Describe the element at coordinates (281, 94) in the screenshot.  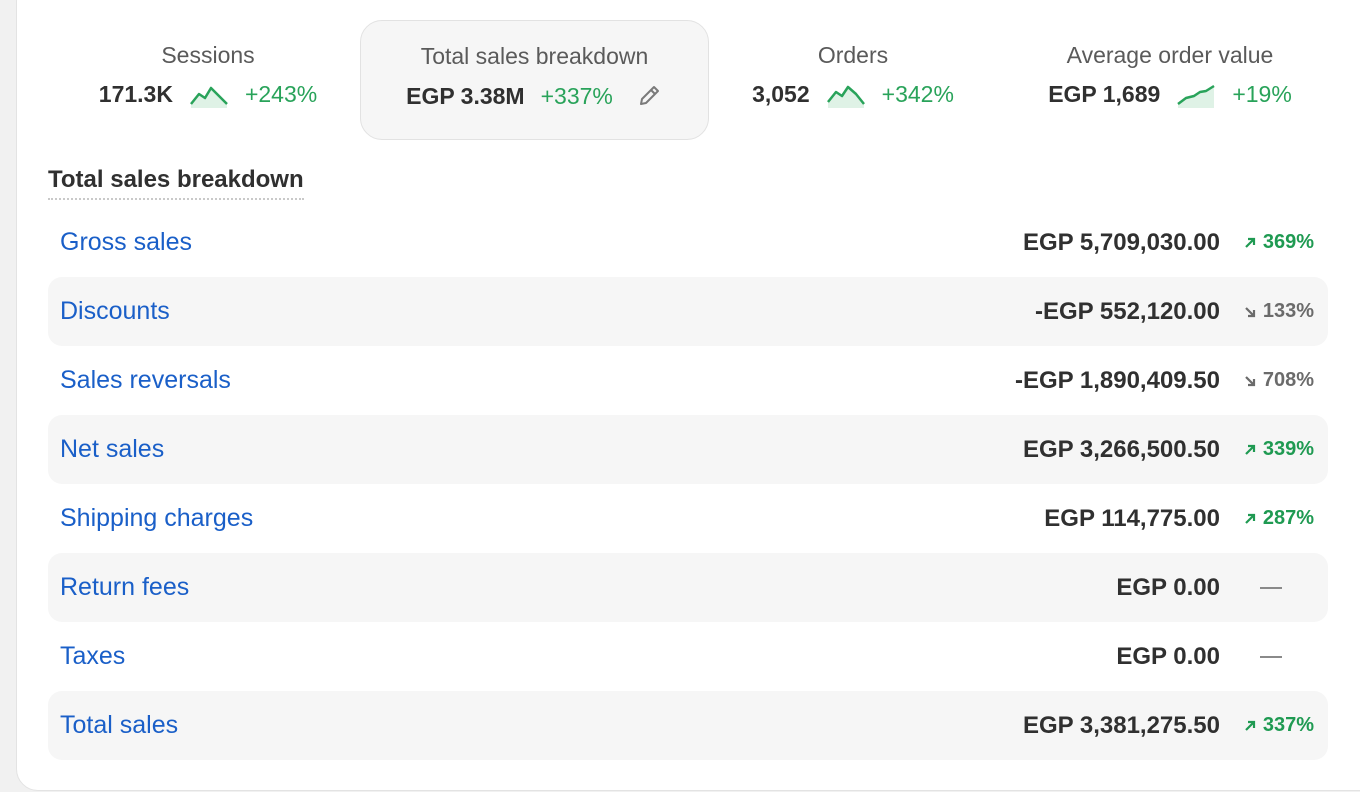
I see `metric-change: +243%` at that location.